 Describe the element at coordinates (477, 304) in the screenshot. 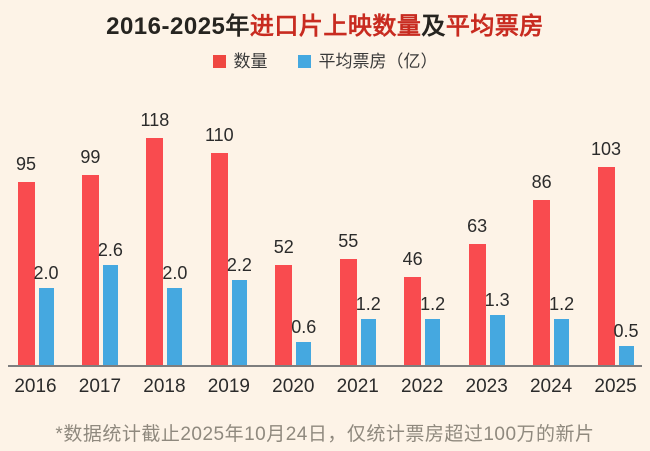

I see `bar-quantity-2023` at that location.